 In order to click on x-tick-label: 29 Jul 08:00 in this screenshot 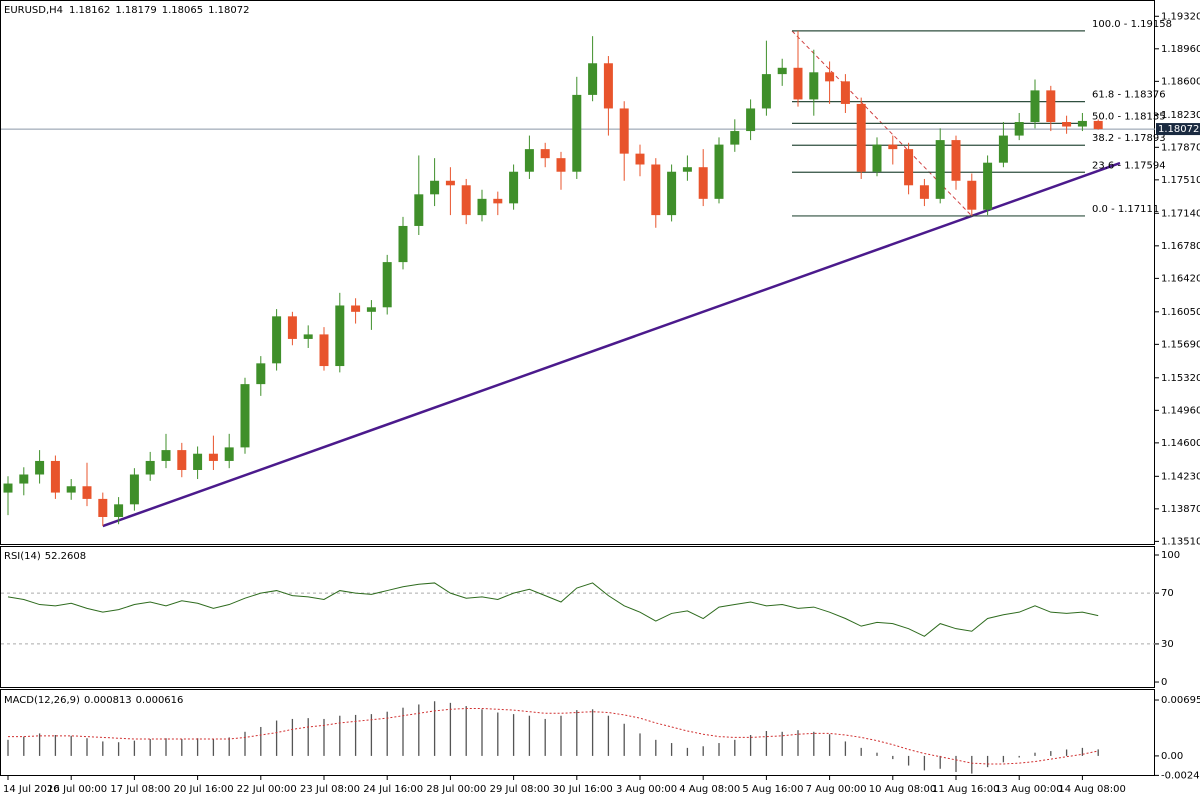, I will do `click(520, 789)`.